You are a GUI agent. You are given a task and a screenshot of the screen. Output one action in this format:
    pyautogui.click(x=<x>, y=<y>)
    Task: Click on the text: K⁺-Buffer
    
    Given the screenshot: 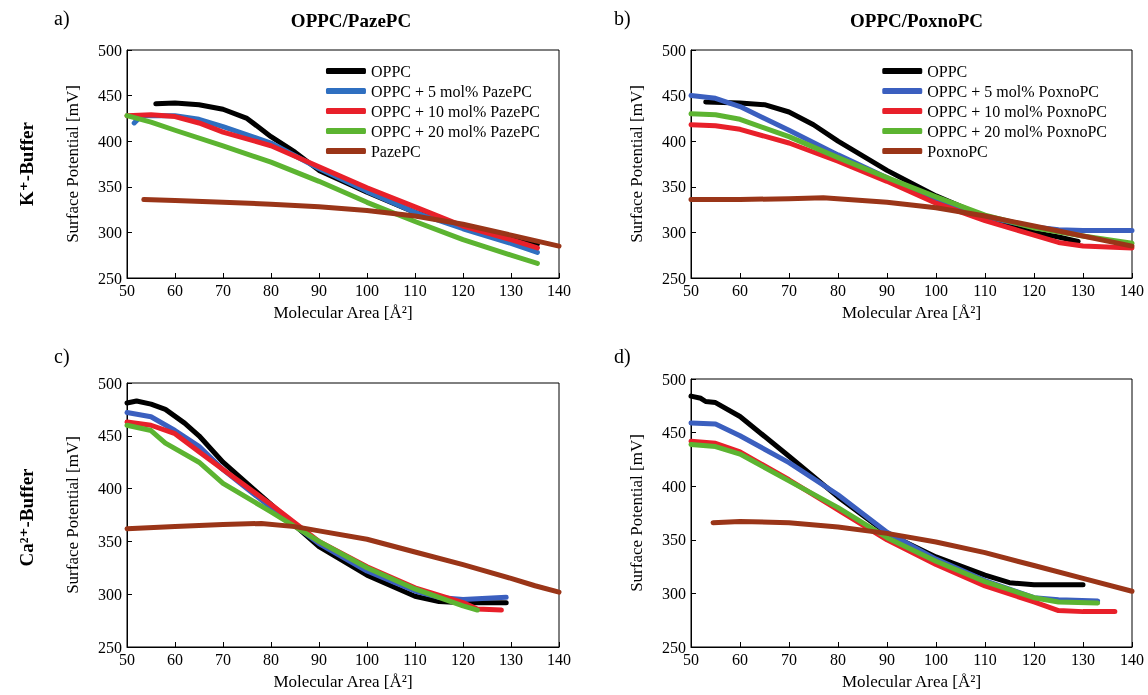 What is the action you would take?
    pyautogui.click(x=26, y=163)
    